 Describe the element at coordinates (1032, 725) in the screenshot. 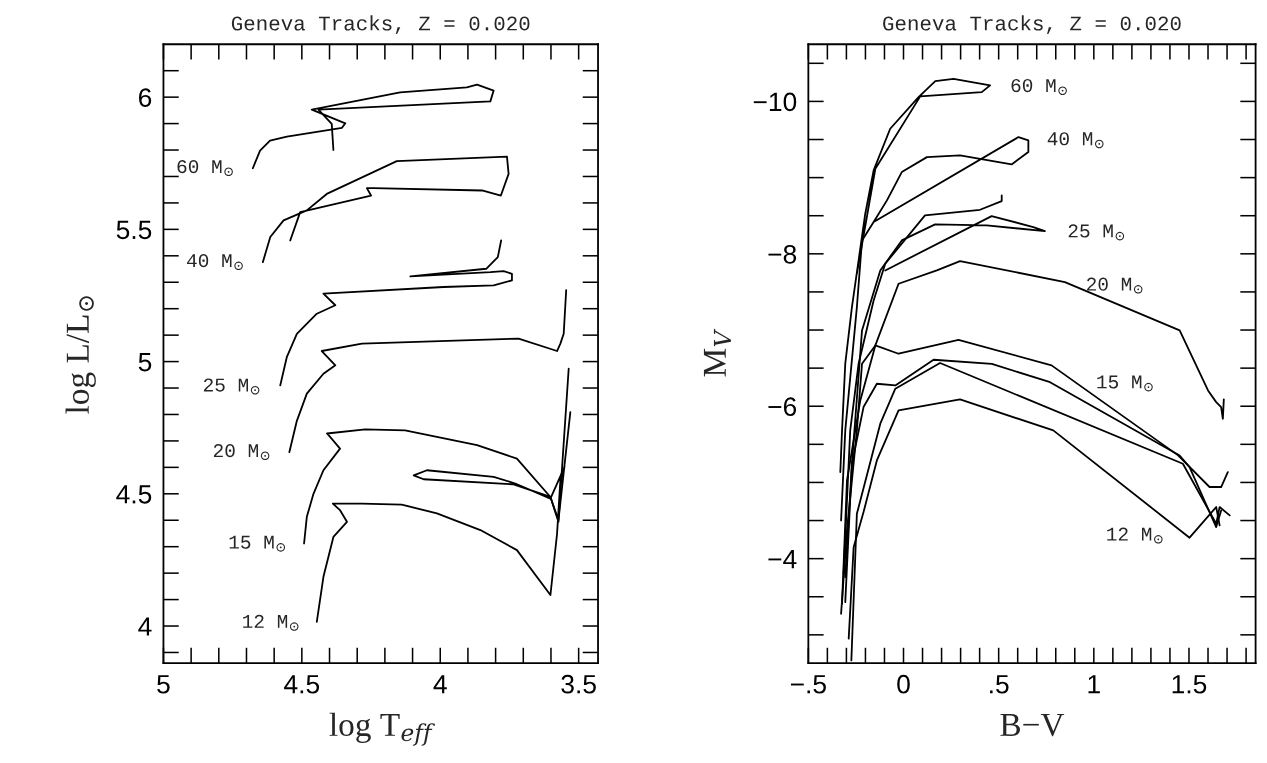

I see `x-axis-title: B−V` at that location.